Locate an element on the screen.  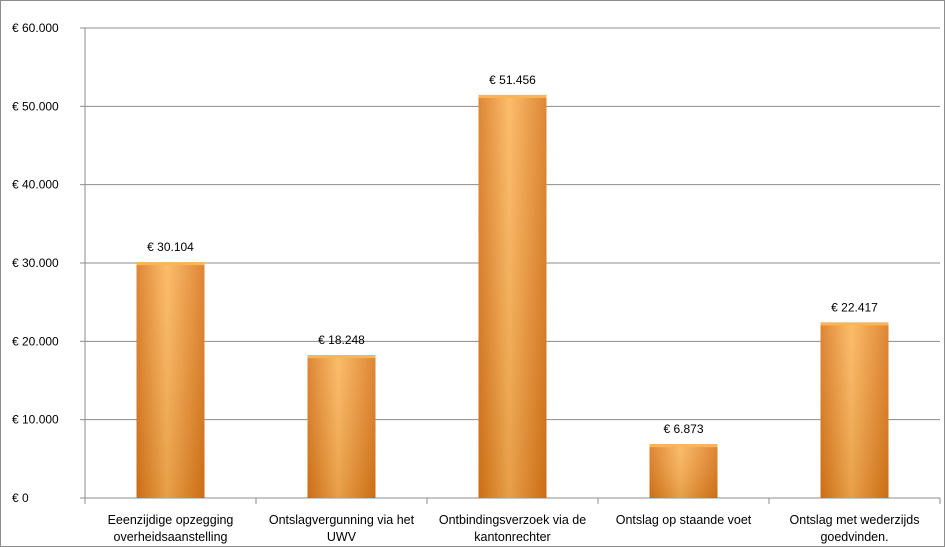
x-category-label: Ontslag op staande voet is located at coordinates (684, 520).